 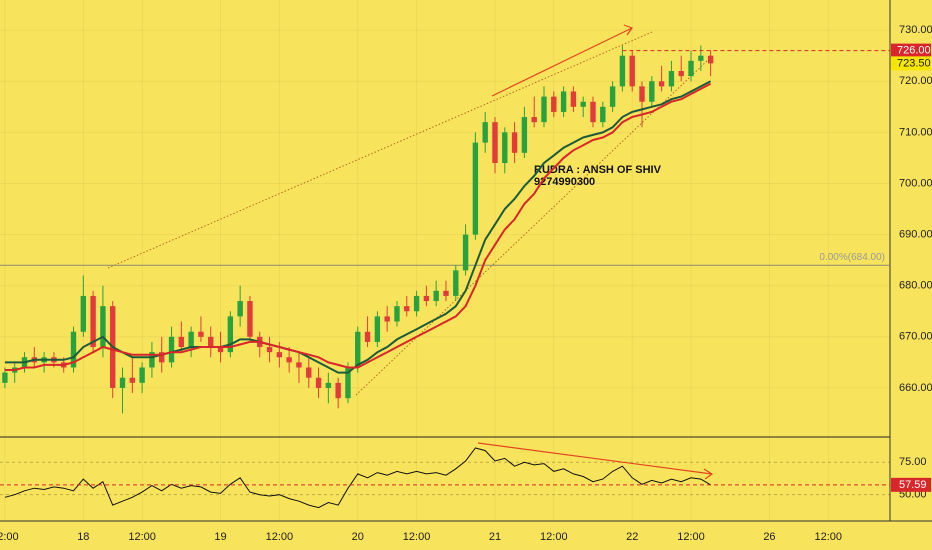 I want to click on x-tick-label: 20, so click(x=358, y=537).